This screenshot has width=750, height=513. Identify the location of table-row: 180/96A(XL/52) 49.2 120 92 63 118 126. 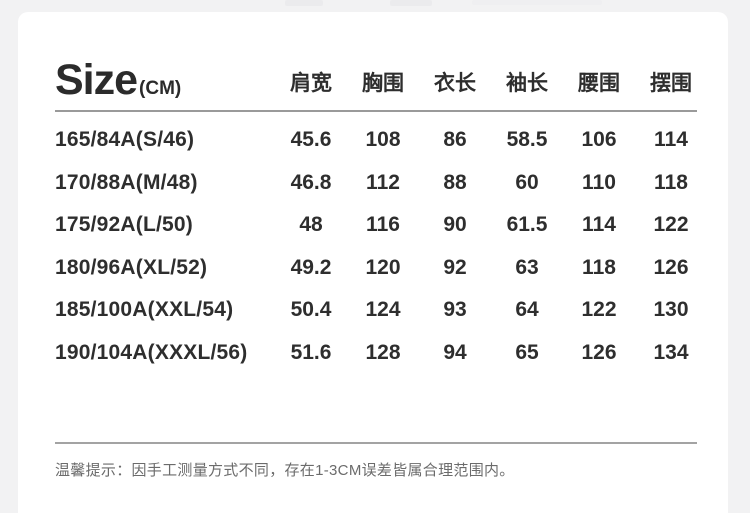
(391, 268).